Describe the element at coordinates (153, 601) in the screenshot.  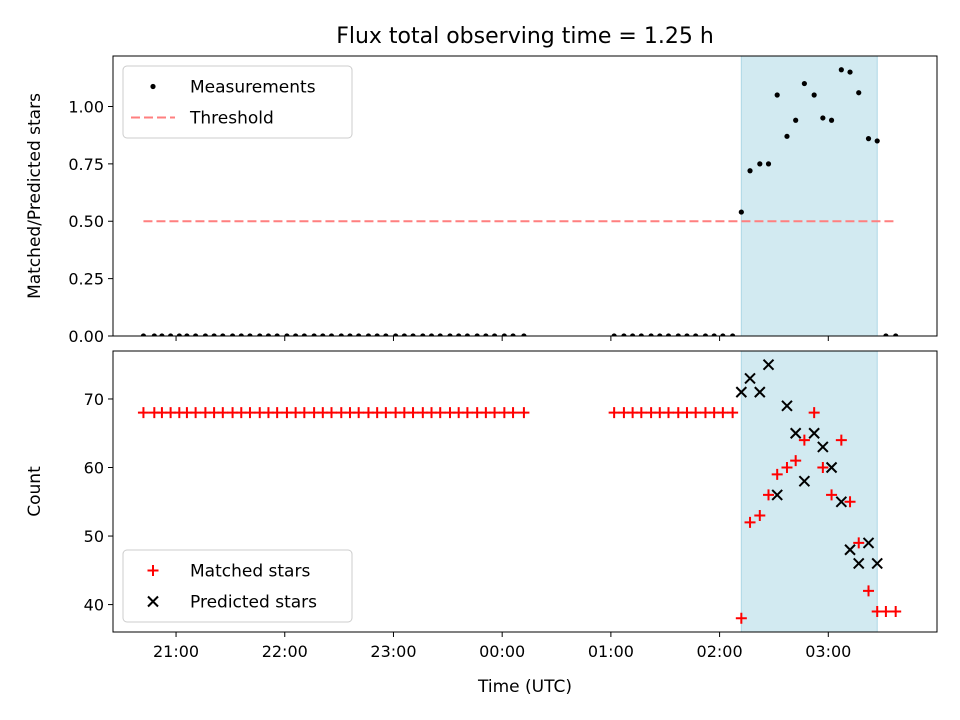
I see `legend-marker-x` at that location.